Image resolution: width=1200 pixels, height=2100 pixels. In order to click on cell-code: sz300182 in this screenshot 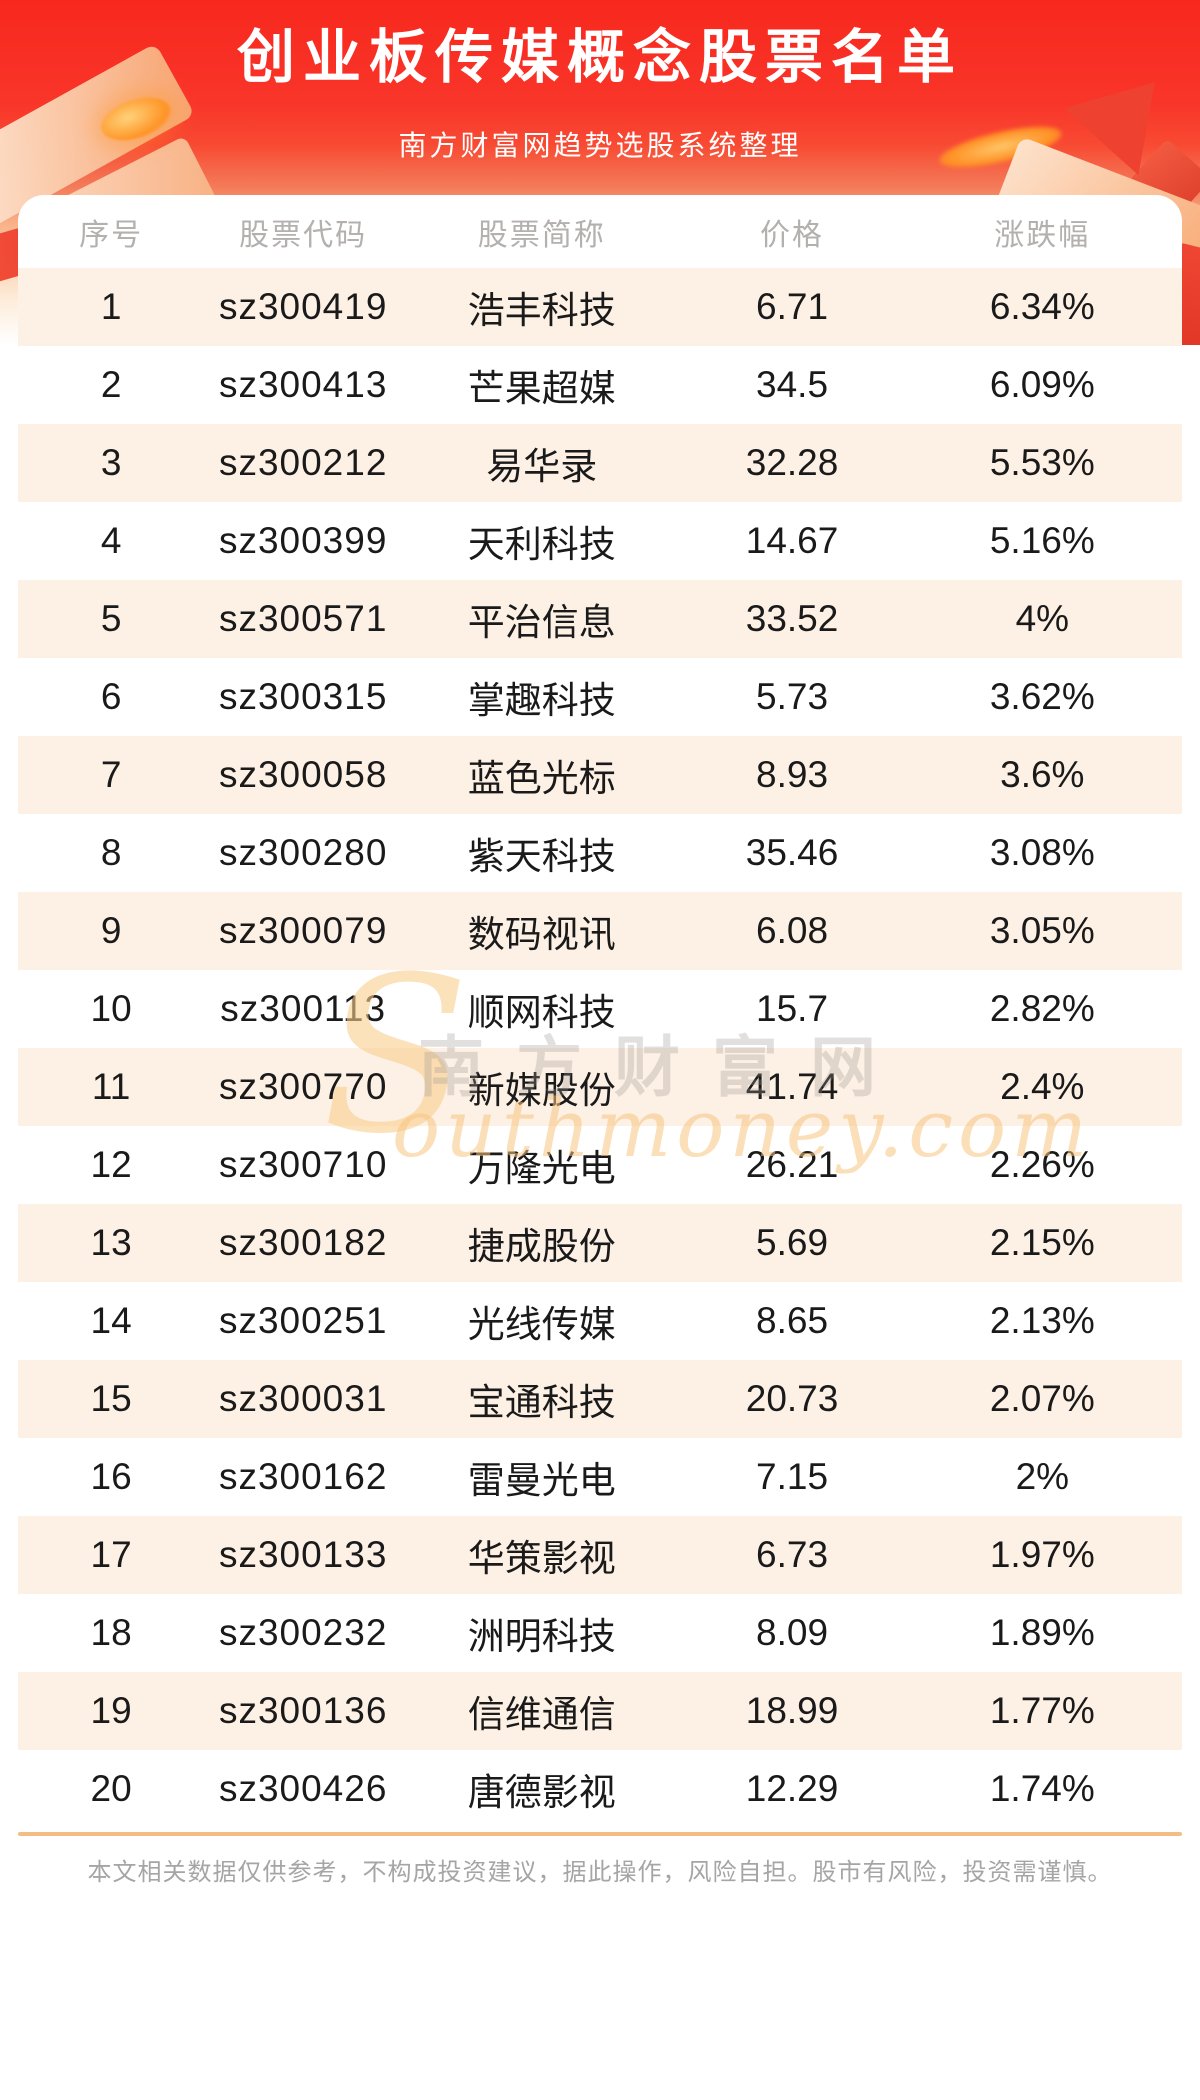, I will do `click(303, 1242)`.